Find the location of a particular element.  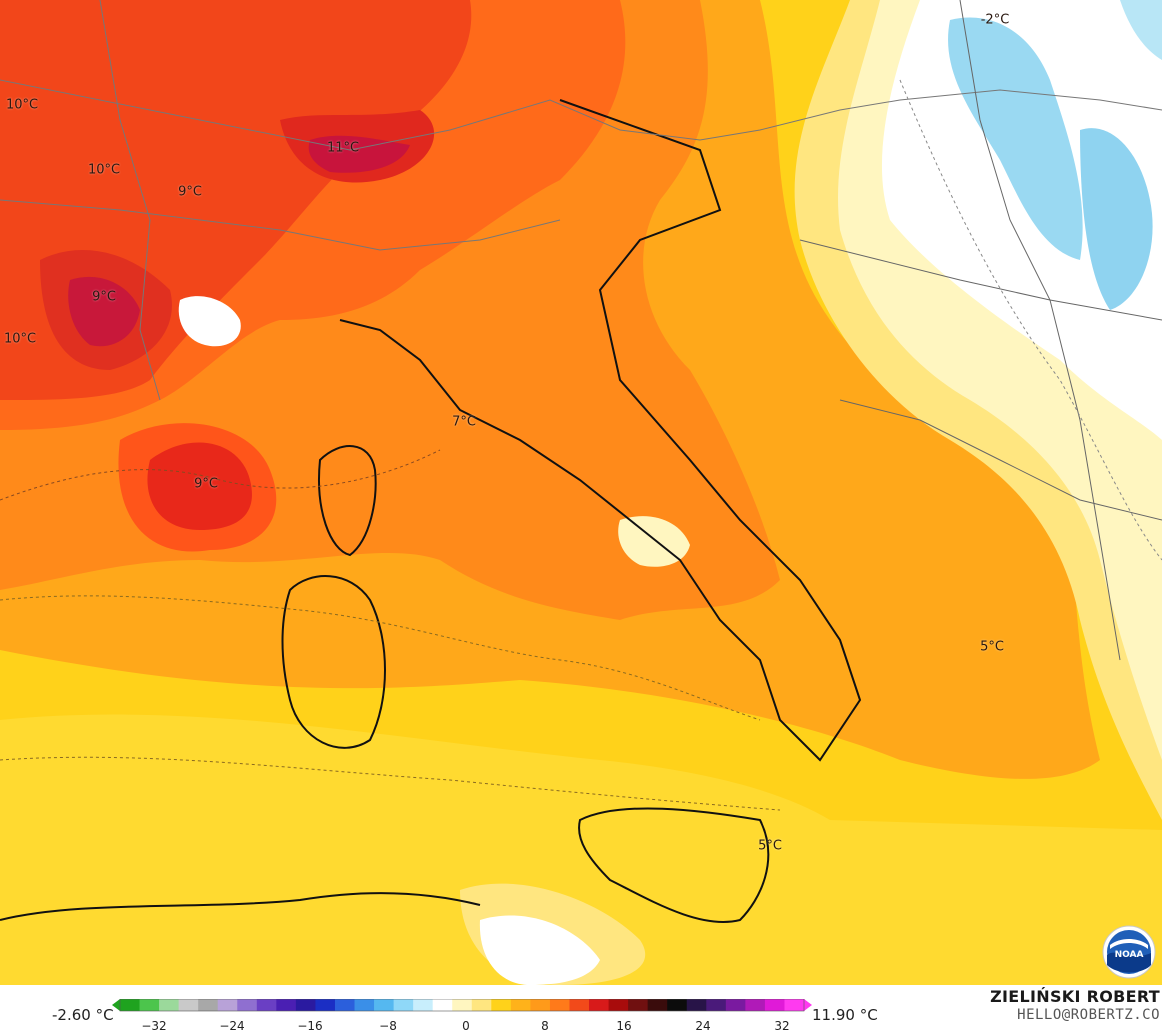

noaa-logo: NOAA is located at coordinates (1129, 952).